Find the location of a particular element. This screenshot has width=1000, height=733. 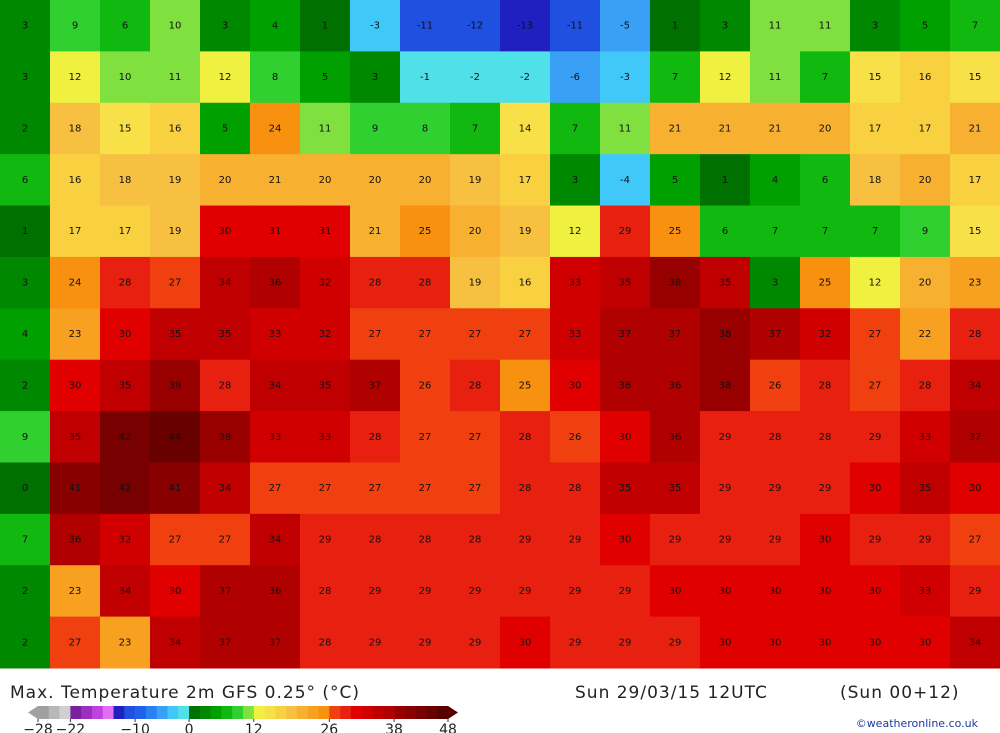

temperature-value: -1 is located at coordinates (425, 77).